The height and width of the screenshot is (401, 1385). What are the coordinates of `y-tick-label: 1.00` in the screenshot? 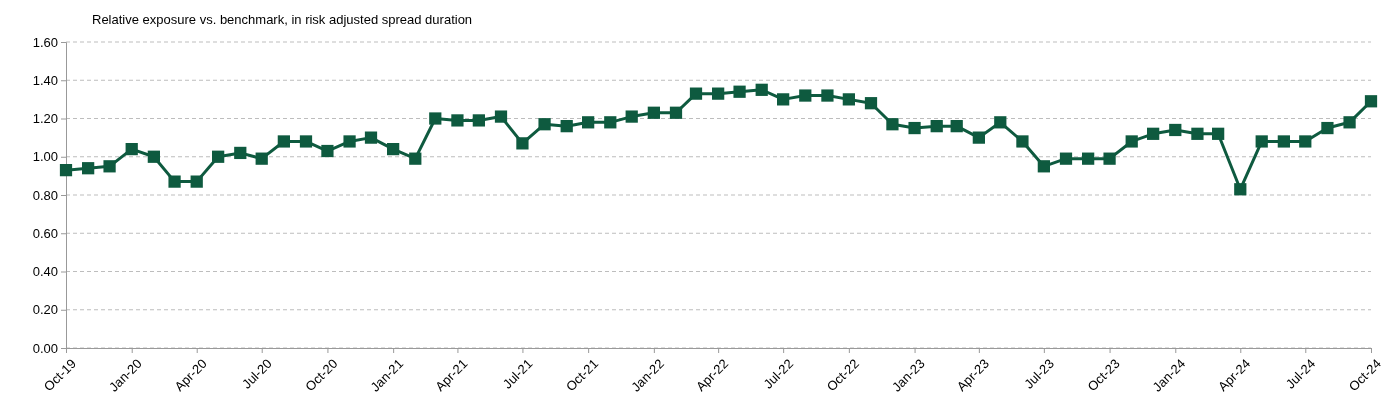 It's located at (45, 157).